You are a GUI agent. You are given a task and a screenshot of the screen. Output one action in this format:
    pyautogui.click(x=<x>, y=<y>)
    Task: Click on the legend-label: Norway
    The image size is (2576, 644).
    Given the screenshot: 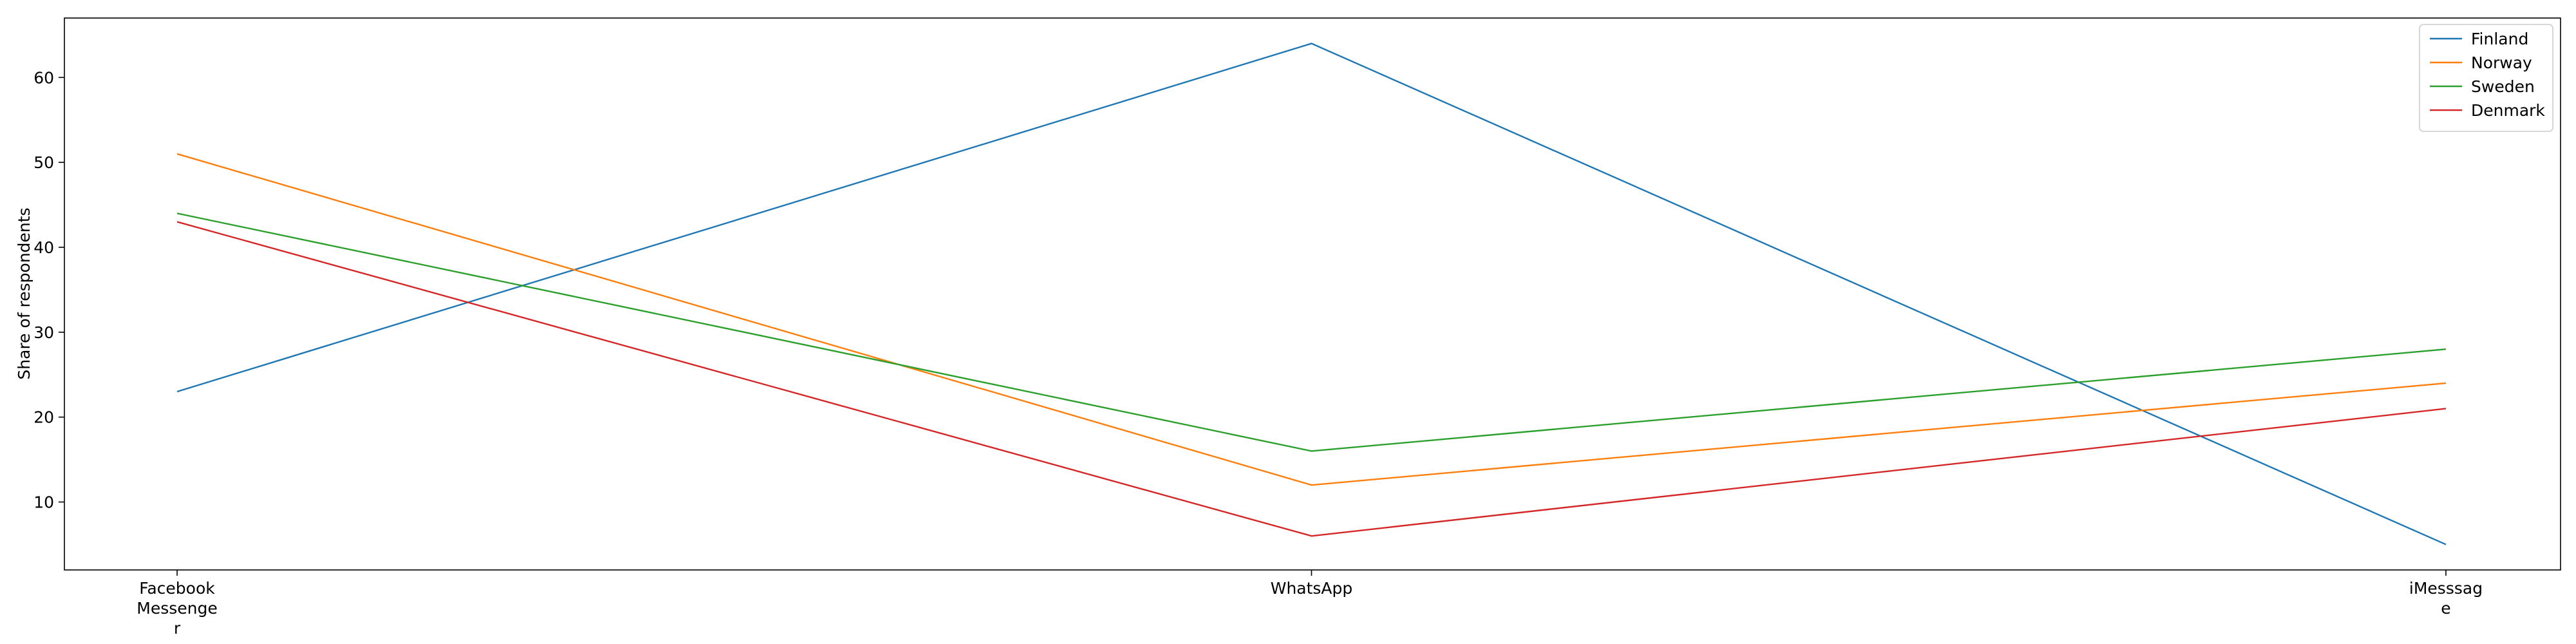 What is the action you would take?
    pyautogui.click(x=2501, y=62)
    